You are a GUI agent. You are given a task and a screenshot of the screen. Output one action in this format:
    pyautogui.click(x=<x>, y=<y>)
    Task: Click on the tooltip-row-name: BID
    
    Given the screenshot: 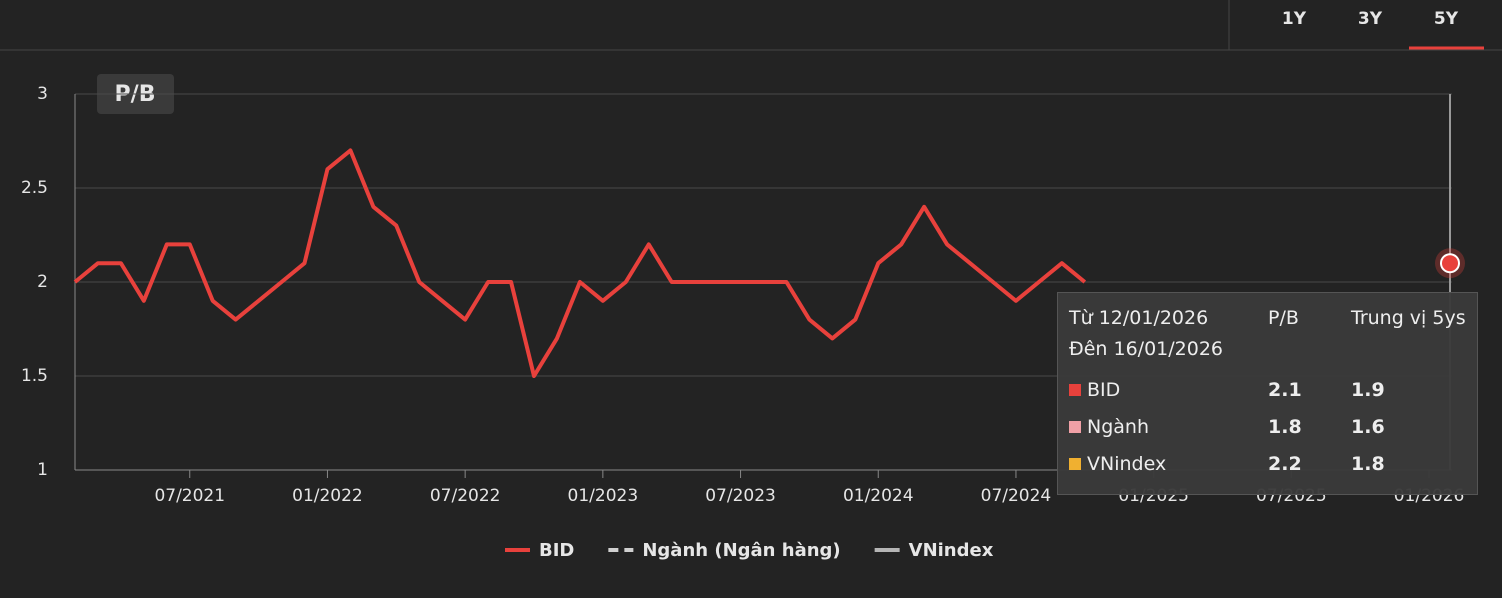 What is the action you would take?
    pyautogui.click(x=1094, y=390)
    